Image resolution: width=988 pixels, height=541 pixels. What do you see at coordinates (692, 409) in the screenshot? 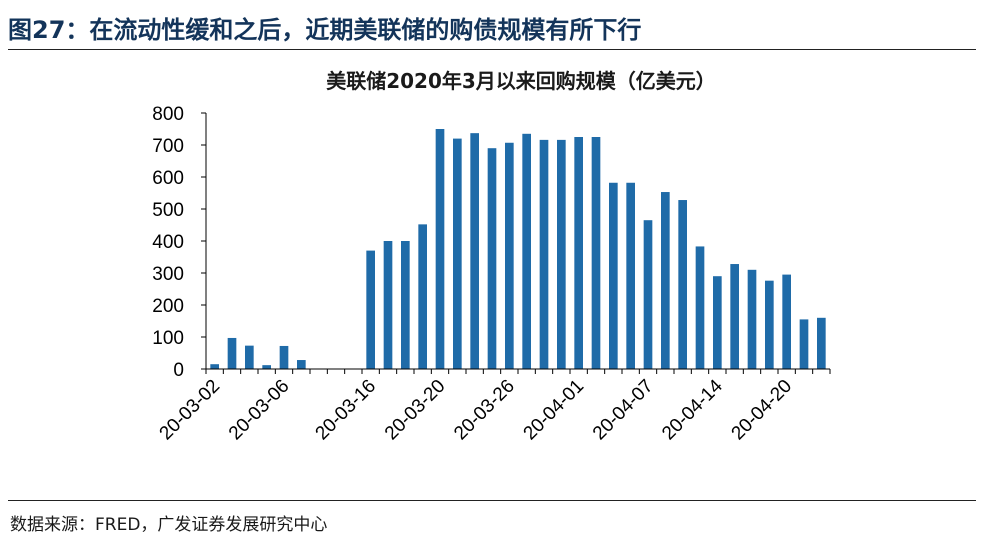
I see `x-tick-label: 20-04-14` at bounding box center [692, 409].